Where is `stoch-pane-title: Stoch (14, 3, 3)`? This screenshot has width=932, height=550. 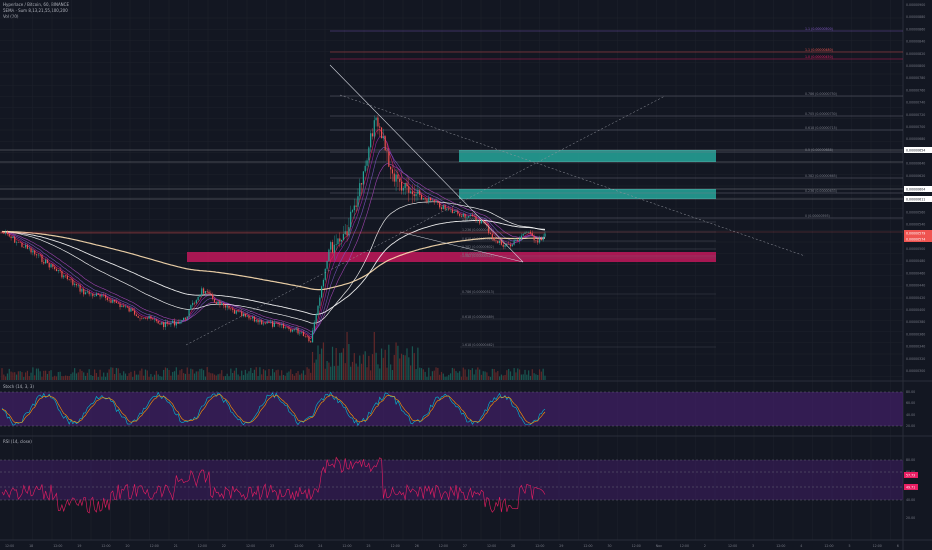
stoch-pane-title: Stoch (14, 3, 3) is located at coordinates (18, 386).